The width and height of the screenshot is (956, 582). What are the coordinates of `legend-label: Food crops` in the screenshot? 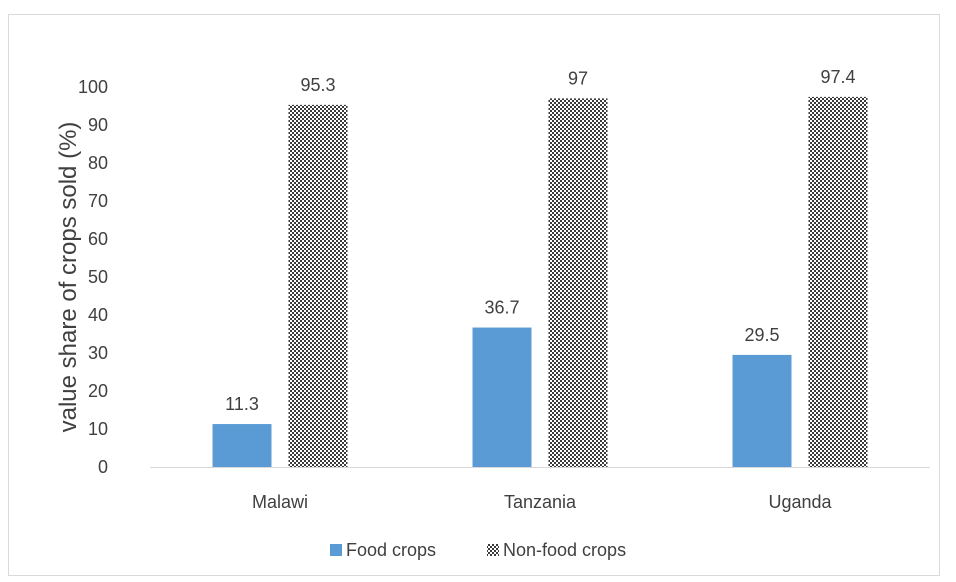 It's located at (391, 550).